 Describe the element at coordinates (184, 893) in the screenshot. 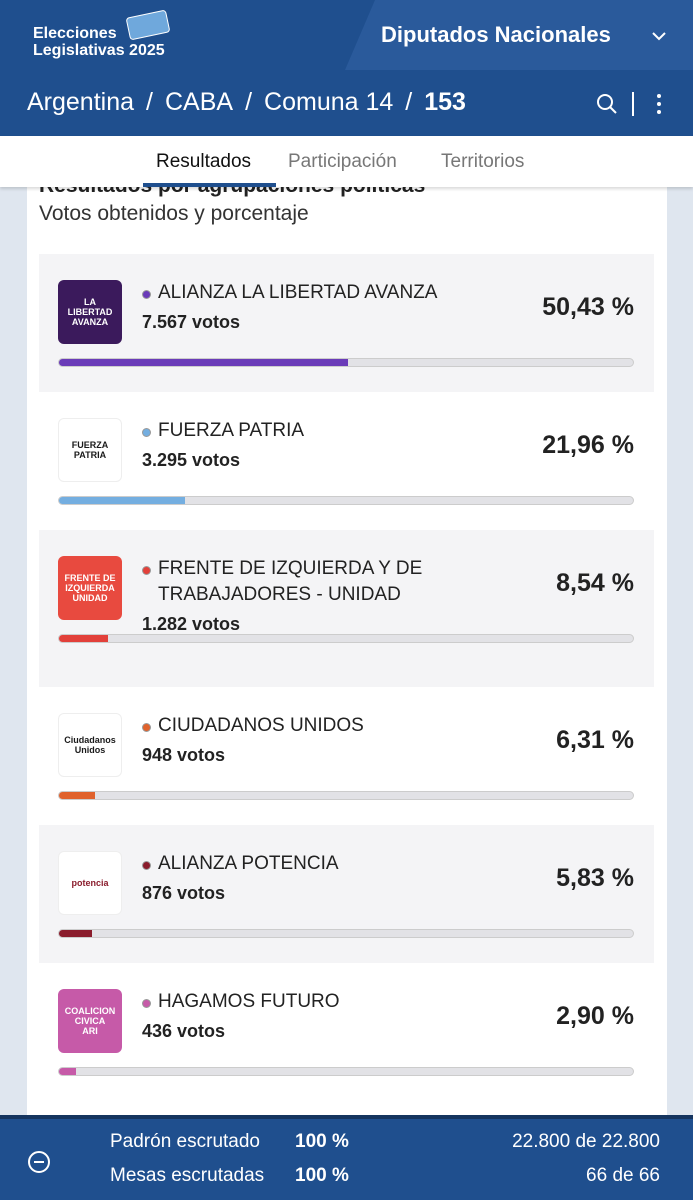

I see `party-votes: 876 votos` at that location.